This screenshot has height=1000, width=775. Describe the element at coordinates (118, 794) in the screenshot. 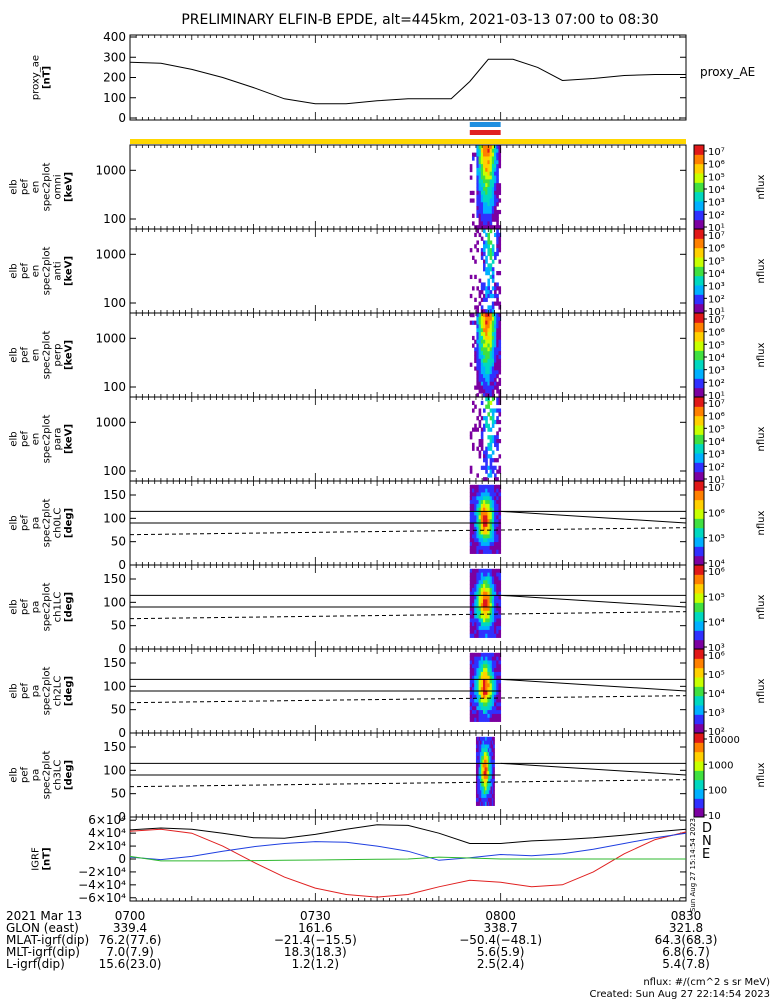

I see `pa-spec-ch3LC-ytick-label: 50` at that location.